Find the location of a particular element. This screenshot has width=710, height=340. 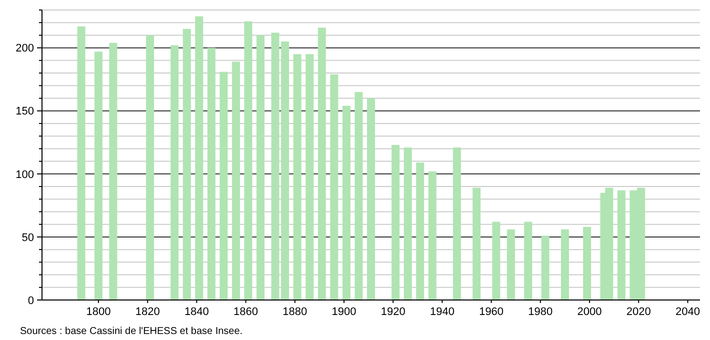

x-tick-label: 1820 is located at coordinates (147, 312).